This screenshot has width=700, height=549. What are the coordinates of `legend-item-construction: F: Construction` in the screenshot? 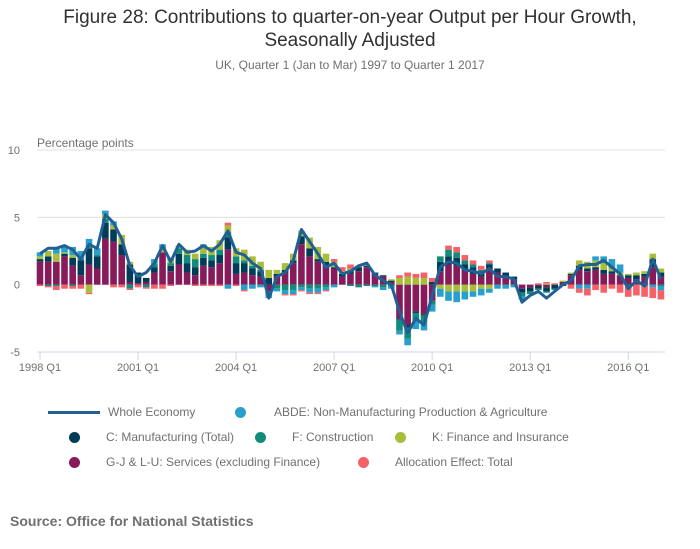 It's located at (314, 437).